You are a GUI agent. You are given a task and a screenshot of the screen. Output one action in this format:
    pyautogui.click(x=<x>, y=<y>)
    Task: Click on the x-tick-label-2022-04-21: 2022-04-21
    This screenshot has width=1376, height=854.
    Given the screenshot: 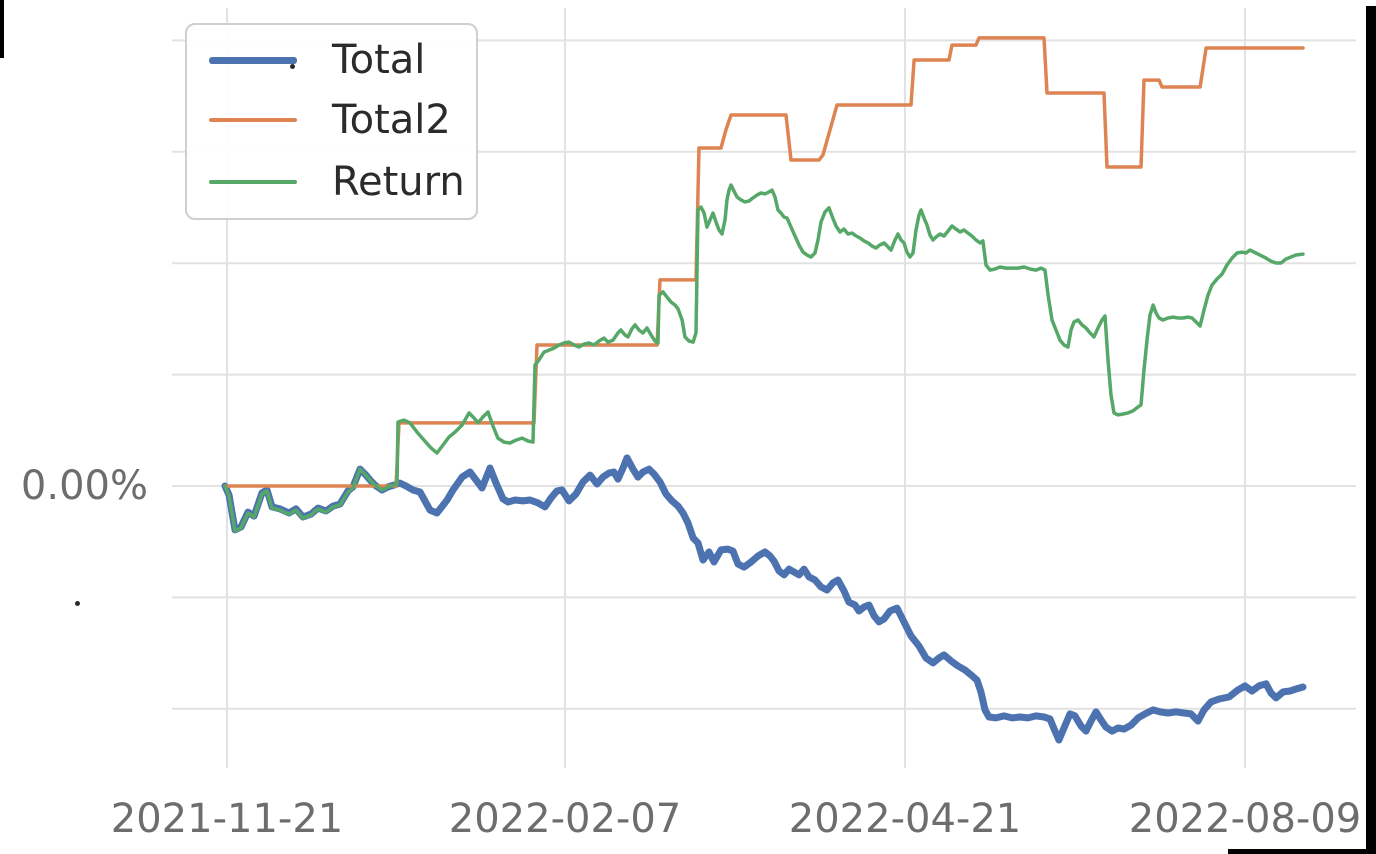 What is the action you would take?
    pyautogui.click(x=905, y=819)
    